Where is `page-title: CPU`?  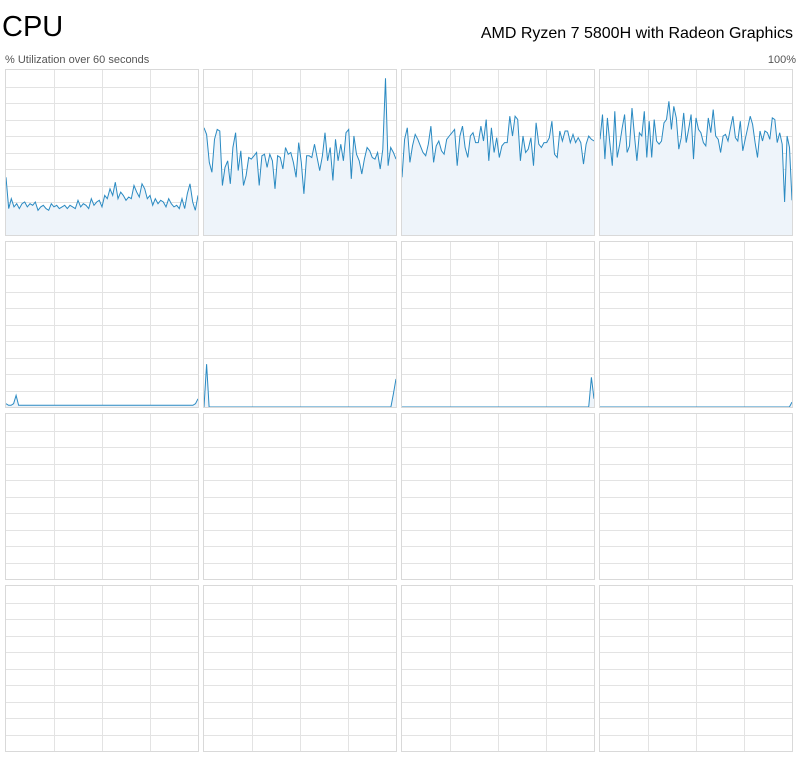 page-title: CPU is located at coordinates (33, 27).